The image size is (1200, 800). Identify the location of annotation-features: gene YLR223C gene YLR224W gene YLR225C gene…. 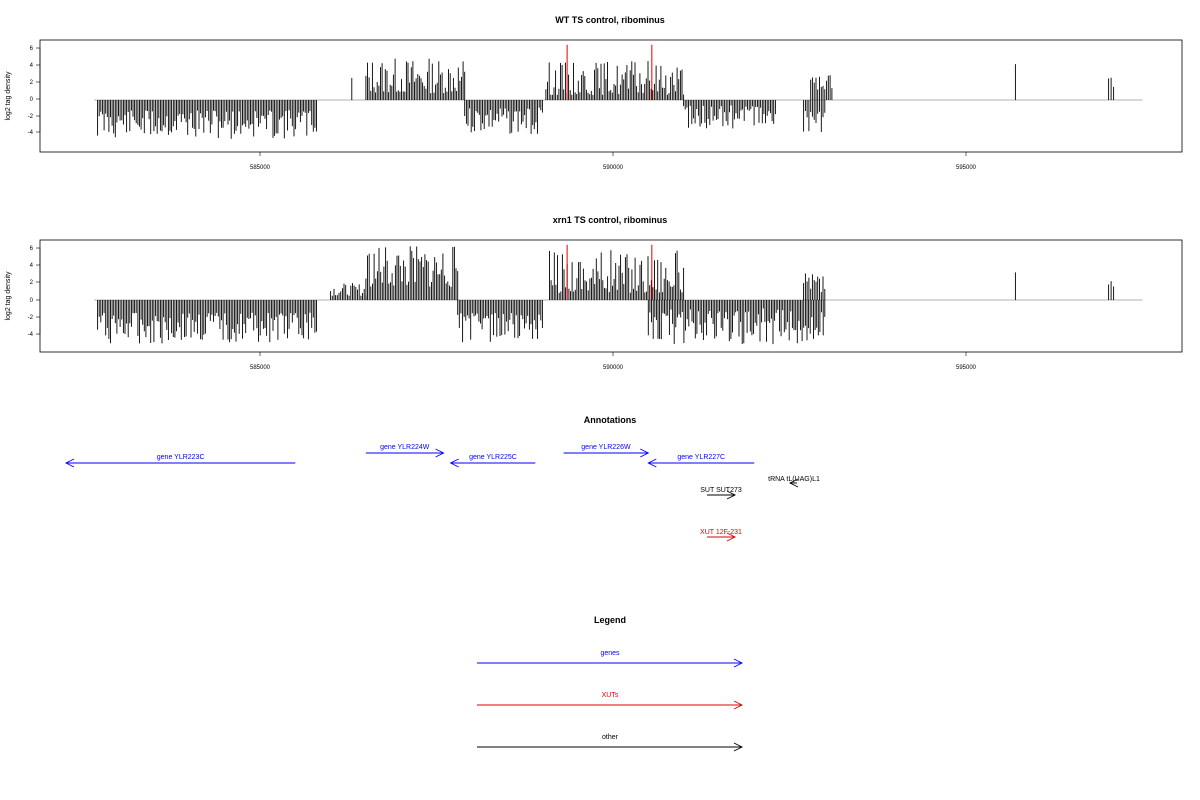
(442, 493).